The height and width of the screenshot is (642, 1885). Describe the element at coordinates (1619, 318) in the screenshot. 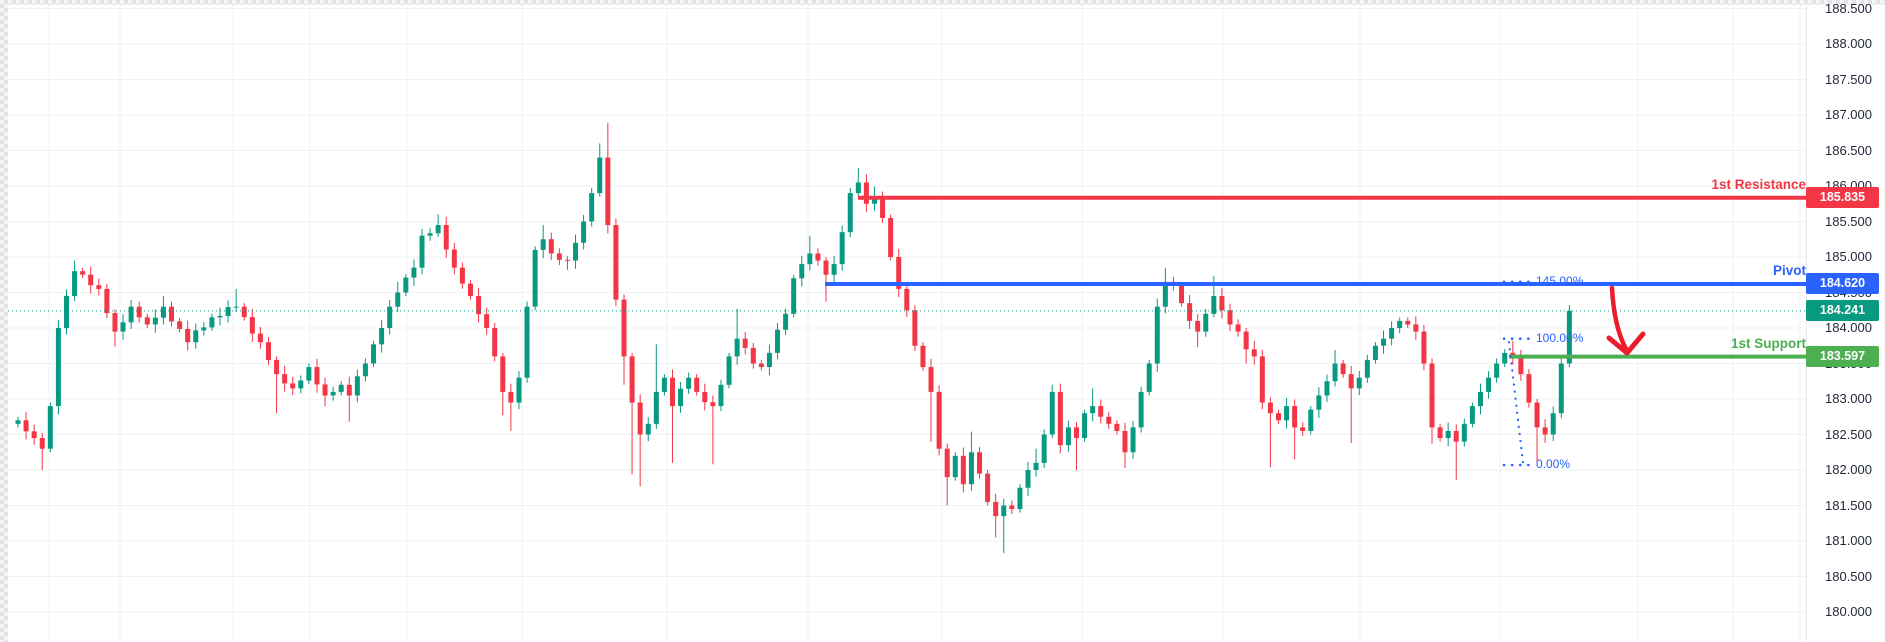

I see `arrow-shaft` at that location.